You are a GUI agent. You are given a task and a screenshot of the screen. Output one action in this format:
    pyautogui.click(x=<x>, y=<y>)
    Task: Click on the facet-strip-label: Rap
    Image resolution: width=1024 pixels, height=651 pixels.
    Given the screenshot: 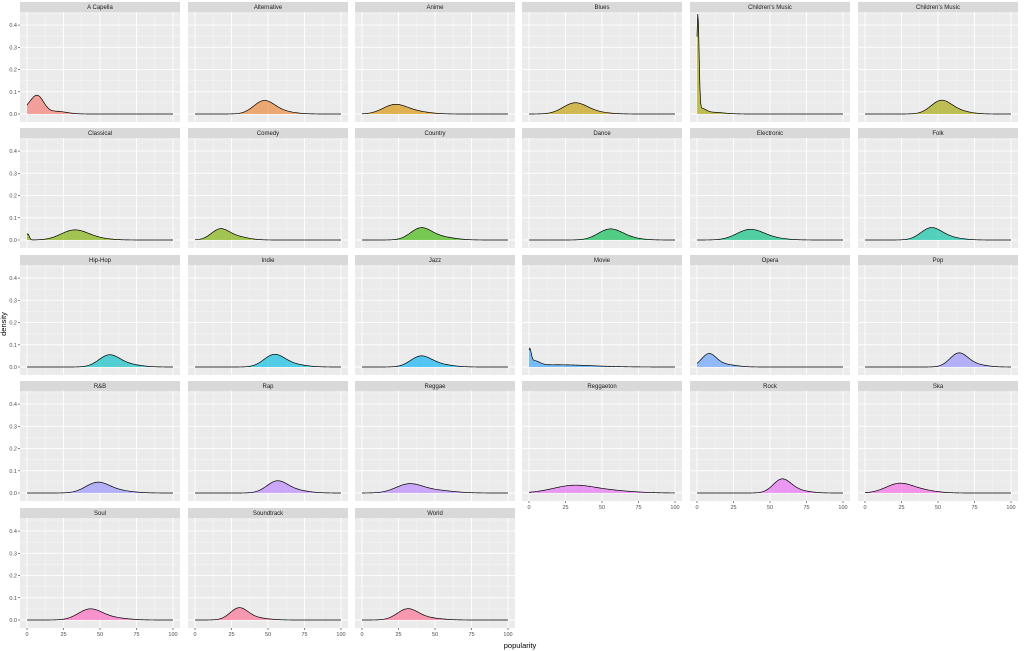 What is the action you would take?
    pyautogui.click(x=268, y=387)
    